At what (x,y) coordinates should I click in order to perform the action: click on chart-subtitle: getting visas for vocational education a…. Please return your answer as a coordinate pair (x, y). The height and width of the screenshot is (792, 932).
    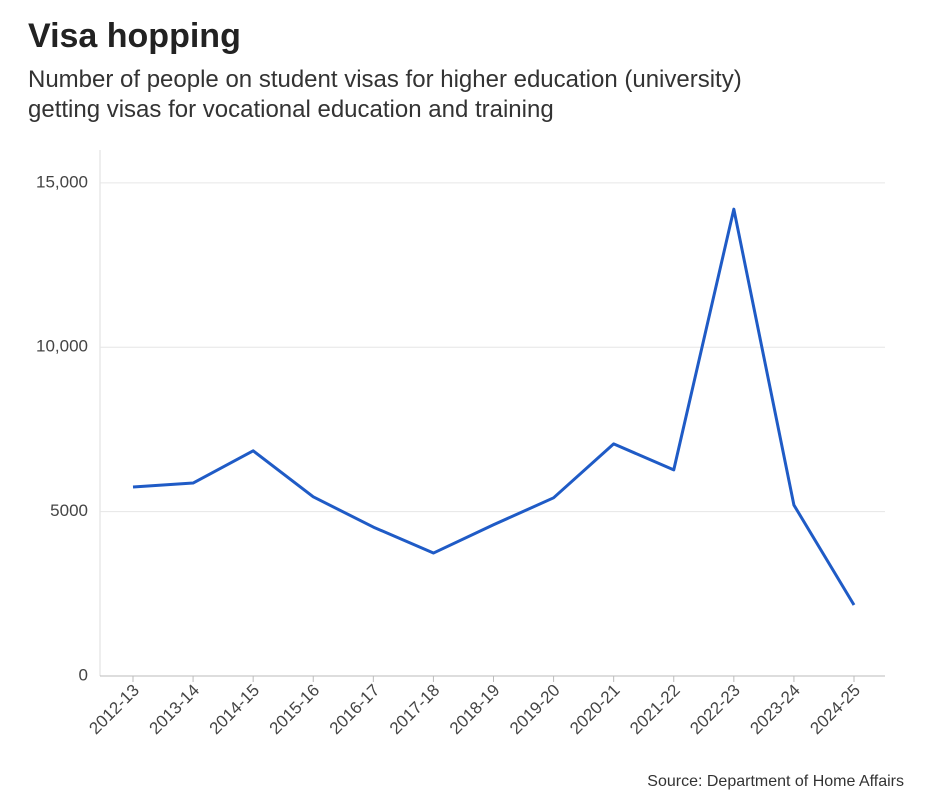
    Looking at the image, I should click on (291, 109).